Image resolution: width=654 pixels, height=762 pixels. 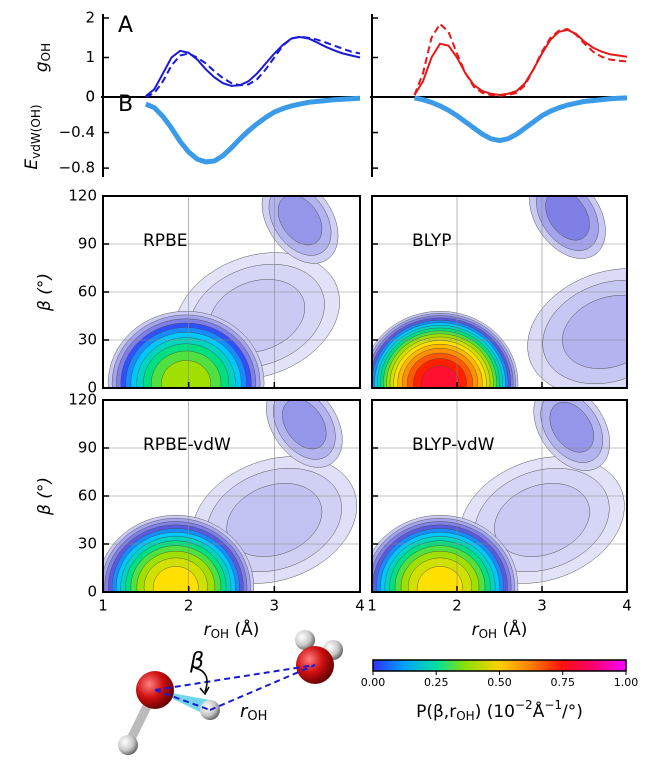 What do you see at coordinates (524, 705) in the screenshot?
I see `colorbar-label-part: −2` at bounding box center [524, 705].